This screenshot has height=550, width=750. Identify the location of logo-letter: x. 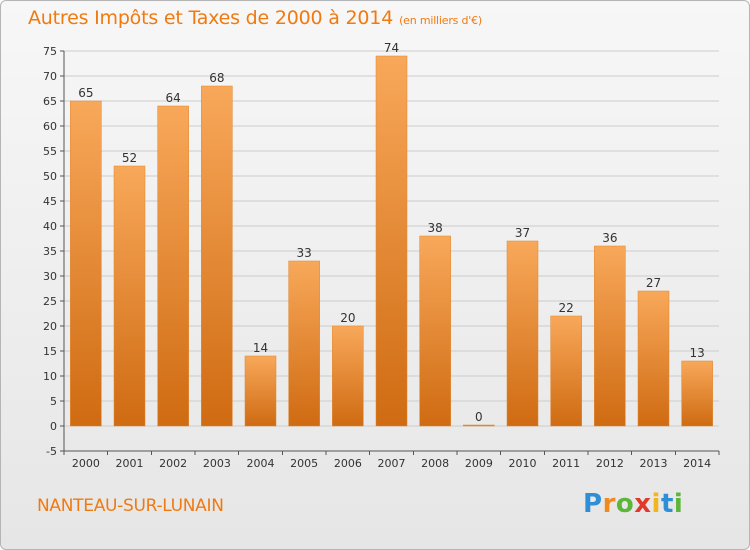
(643, 504).